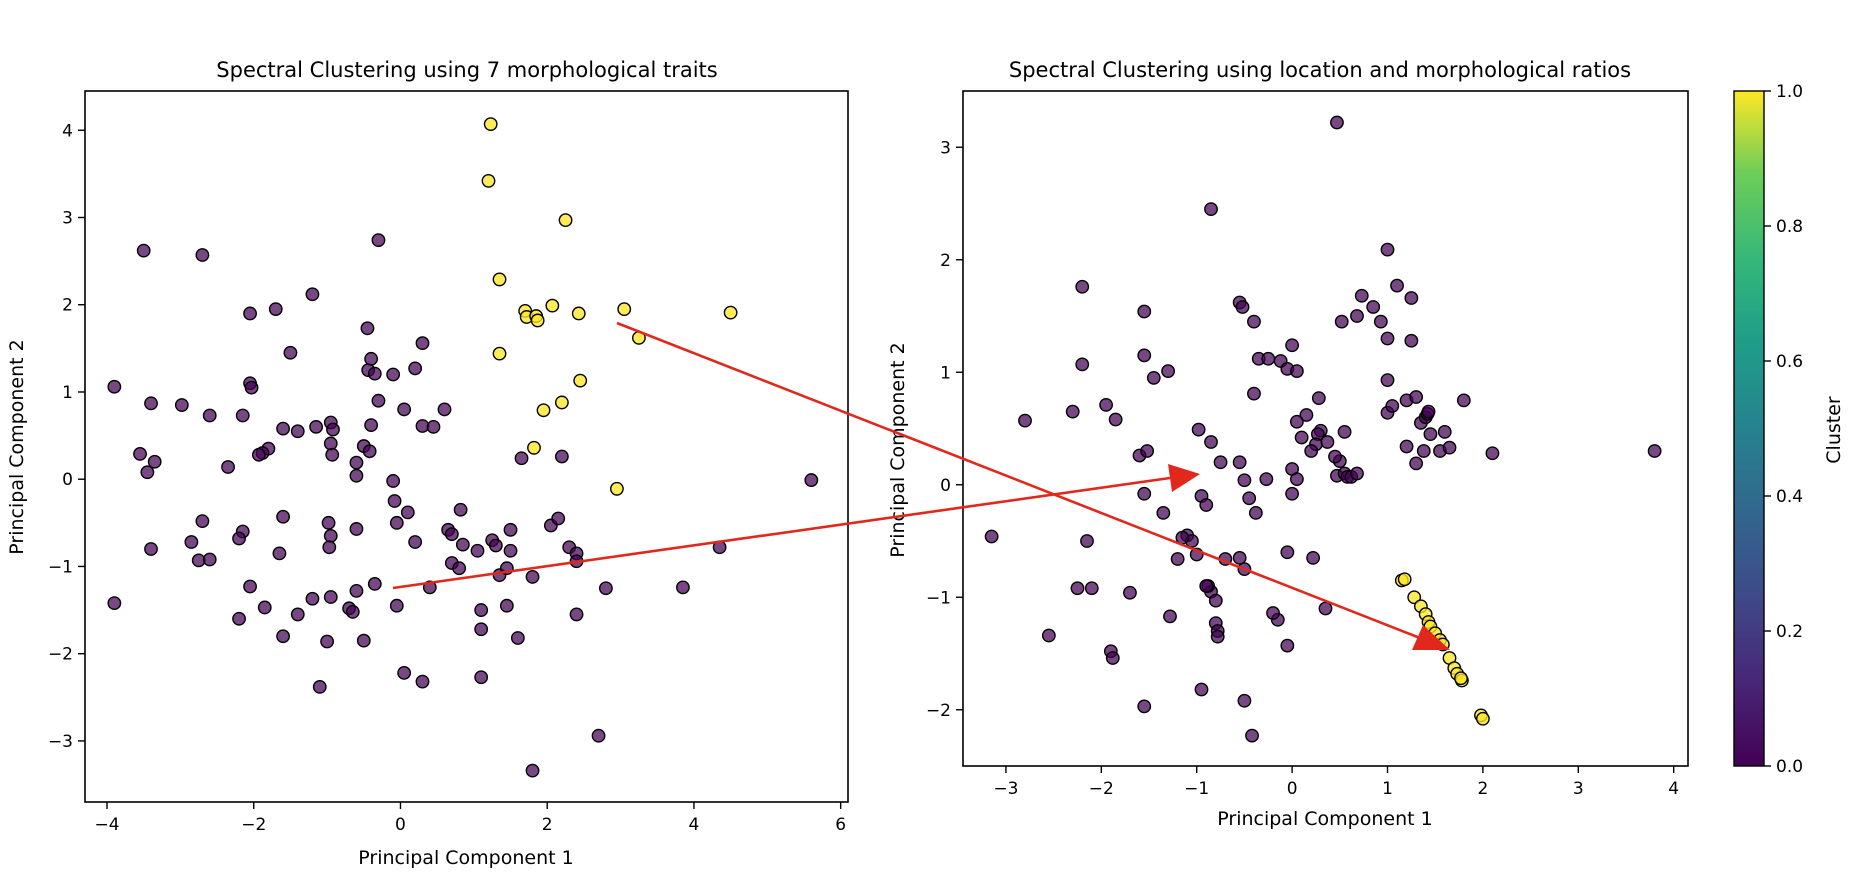  What do you see at coordinates (1789, 362) in the screenshot?
I see `colorbar-tick-label: 0.6` at bounding box center [1789, 362].